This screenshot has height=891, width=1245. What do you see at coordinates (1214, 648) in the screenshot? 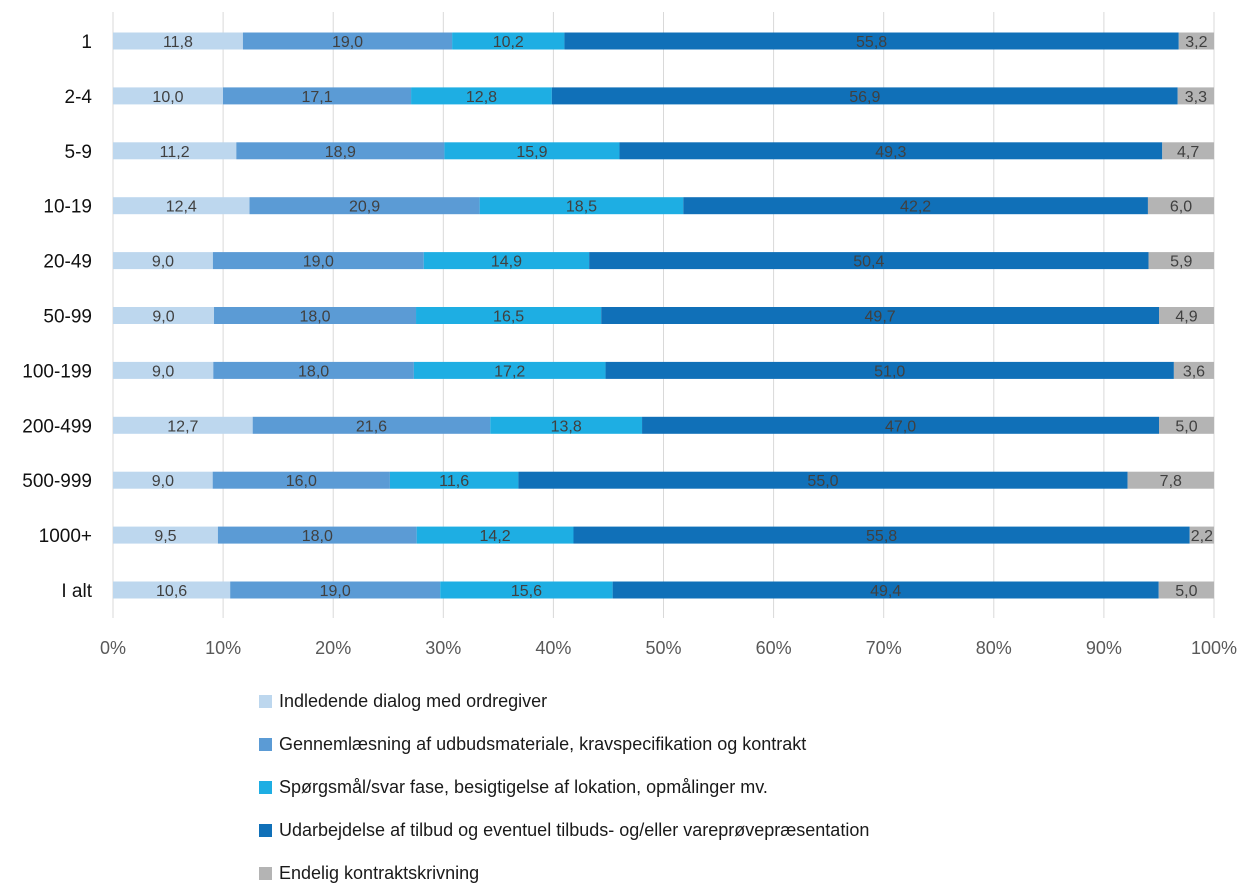
I see `x-tick-label: 100%` at bounding box center [1214, 648].